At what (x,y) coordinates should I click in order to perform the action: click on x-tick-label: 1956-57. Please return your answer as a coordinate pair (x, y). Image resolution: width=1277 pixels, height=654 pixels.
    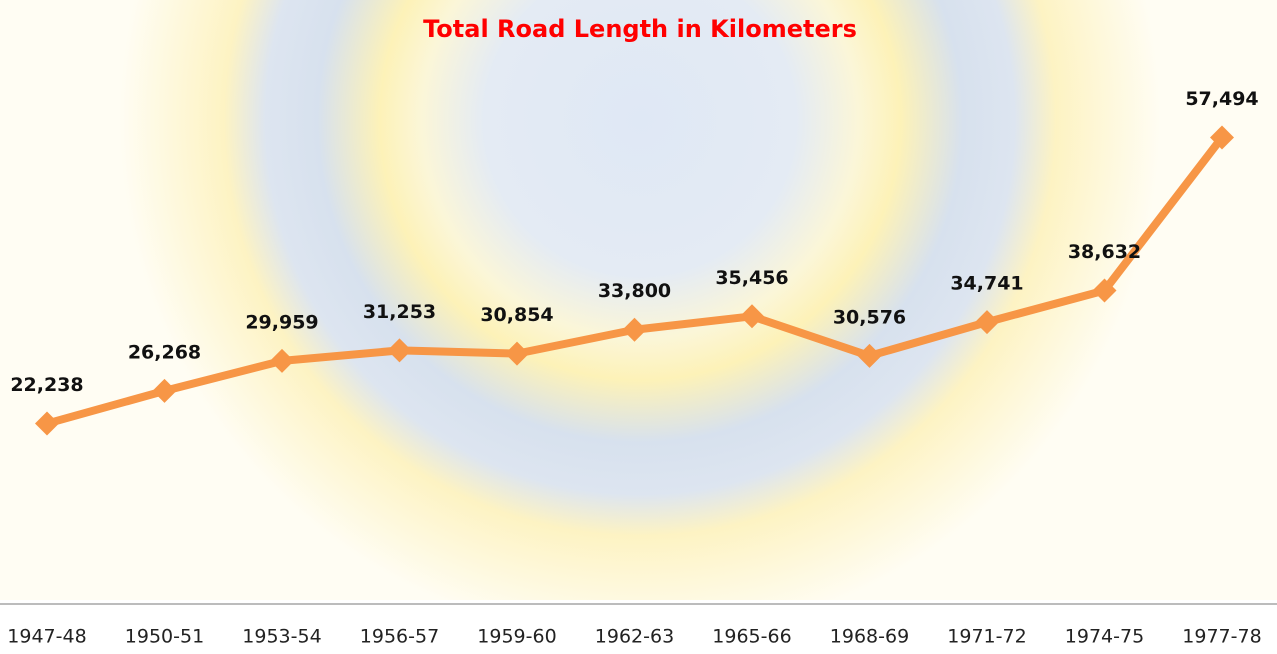
    Looking at the image, I should click on (399, 637).